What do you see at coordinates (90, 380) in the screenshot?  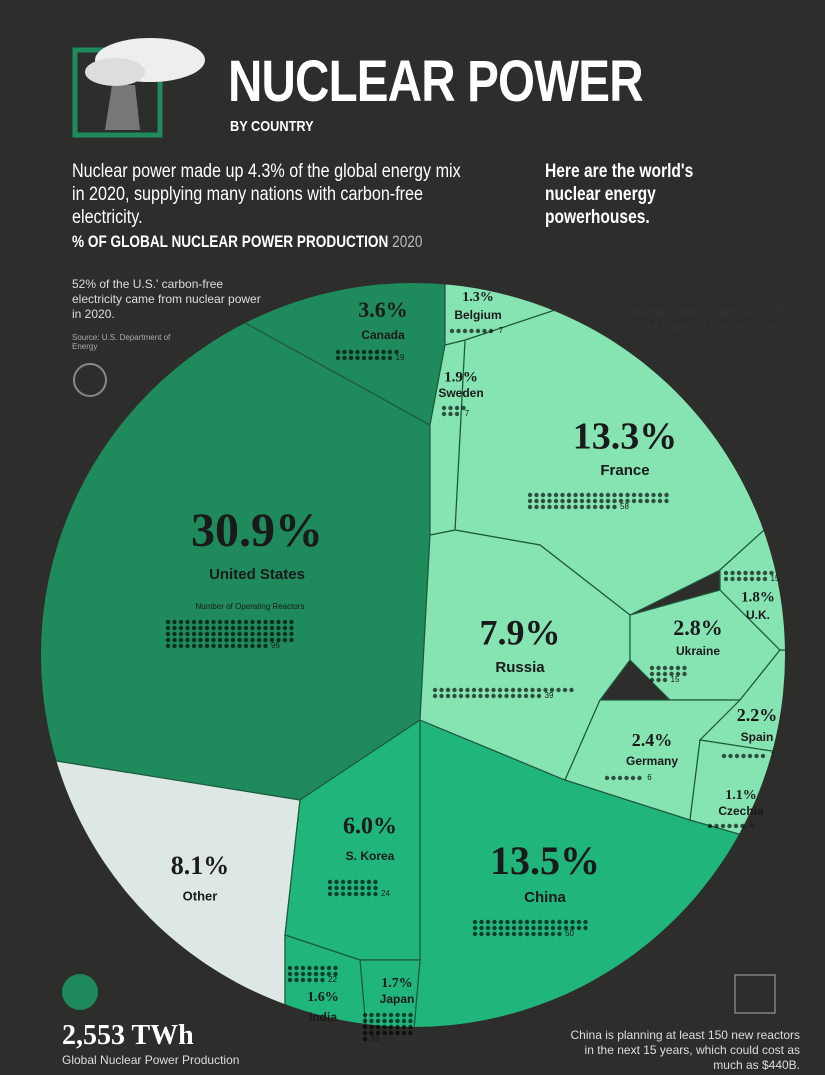 I see `bolt-icon` at bounding box center [90, 380].